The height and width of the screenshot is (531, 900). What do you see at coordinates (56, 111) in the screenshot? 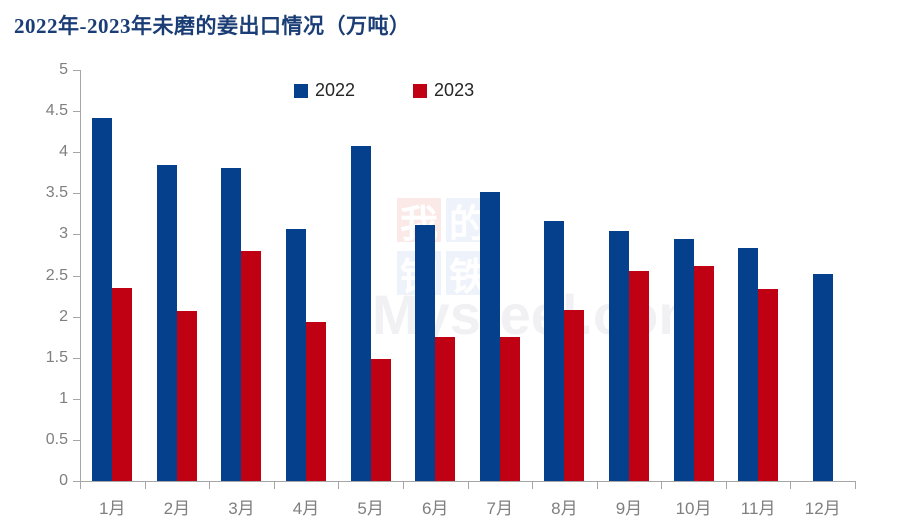
I see `y-axis-tick-label: 4.5` at bounding box center [56, 111].